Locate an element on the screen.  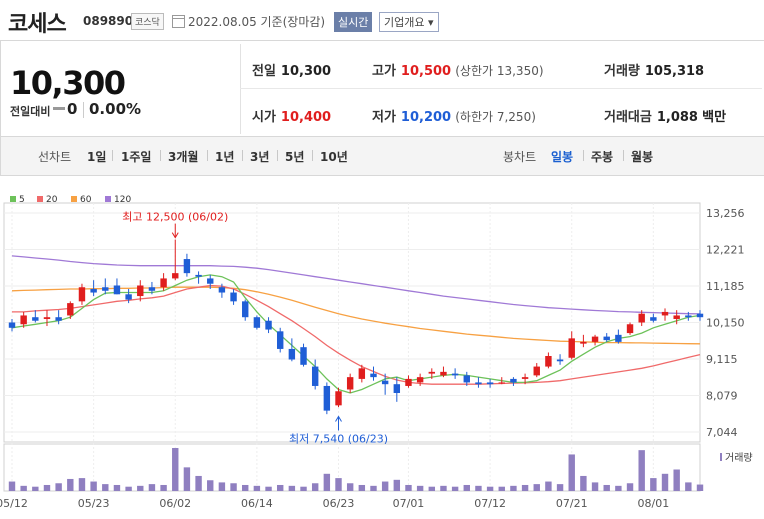
y-tick-label: 12,221 is located at coordinates (725, 250).